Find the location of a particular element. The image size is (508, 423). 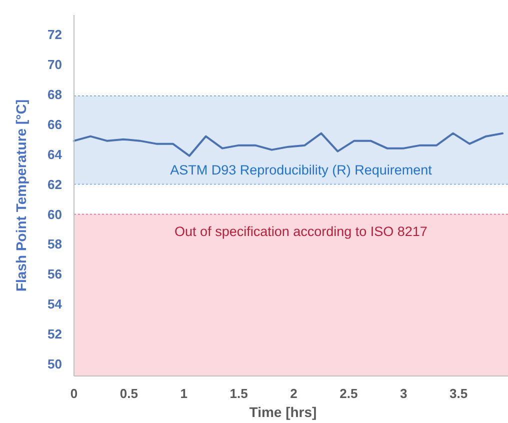

x-tick-label: 1.5 is located at coordinates (239, 393).